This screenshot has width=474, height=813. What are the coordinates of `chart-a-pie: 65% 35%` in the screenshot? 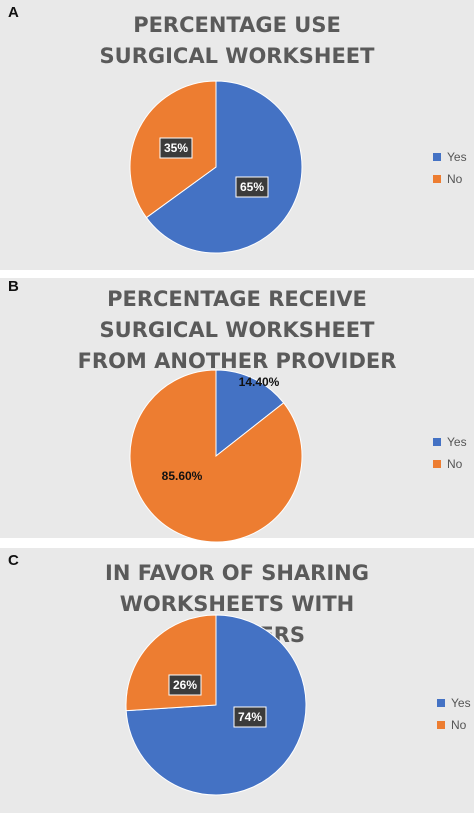 It's located at (216, 167).